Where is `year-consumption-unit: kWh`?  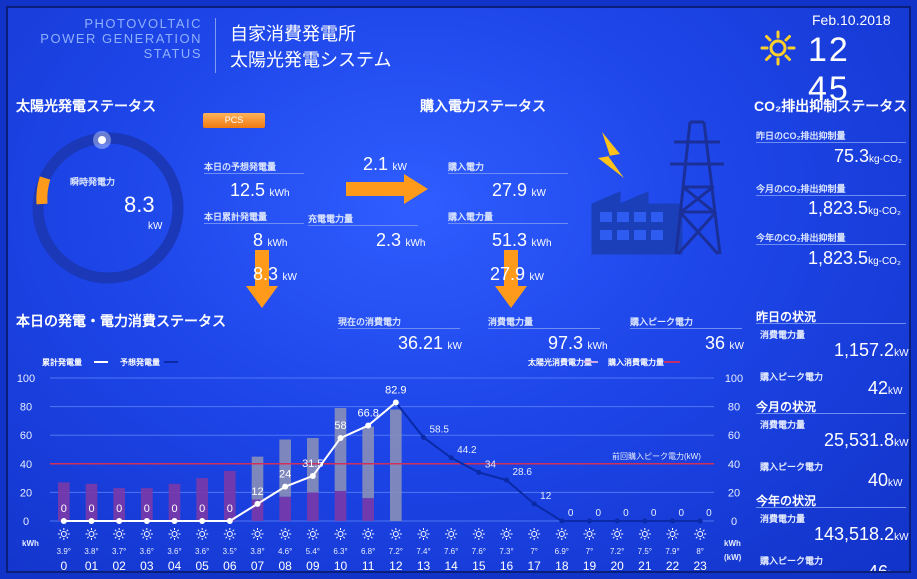 year-consumption-unit: kWh is located at coordinates (901, 537).